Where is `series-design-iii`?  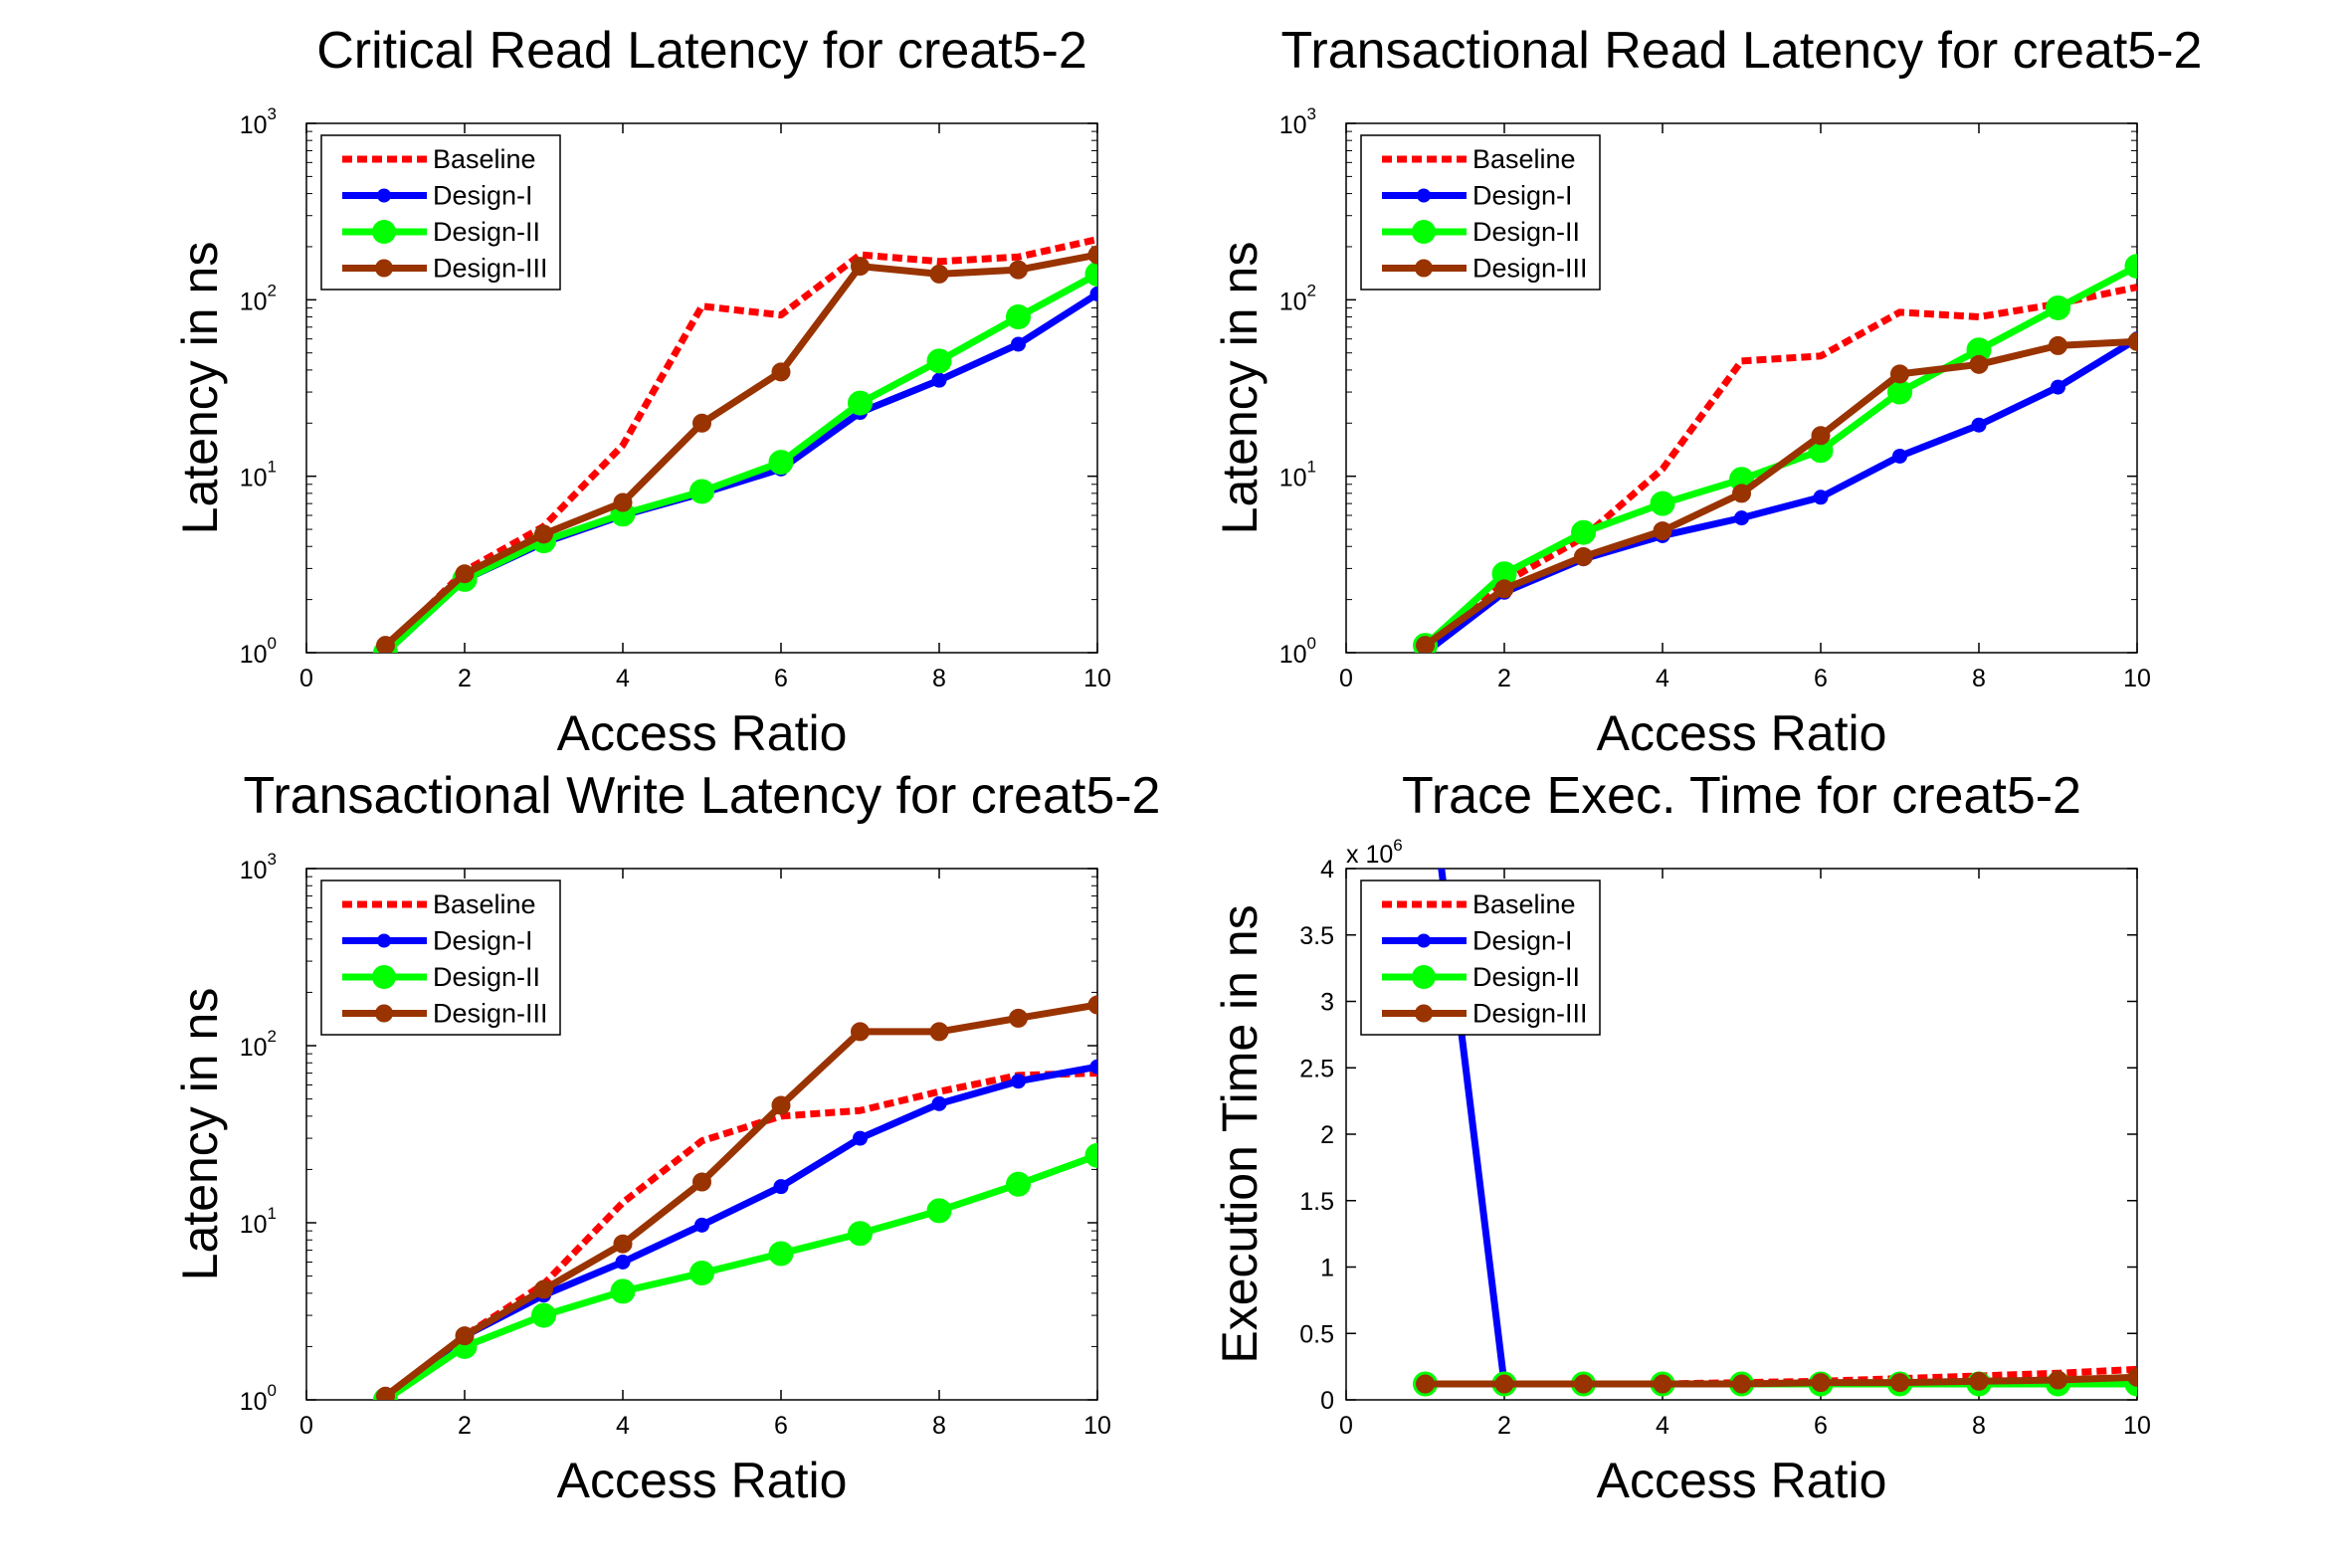
series-design-iii is located at coordinates (1776, 1380).